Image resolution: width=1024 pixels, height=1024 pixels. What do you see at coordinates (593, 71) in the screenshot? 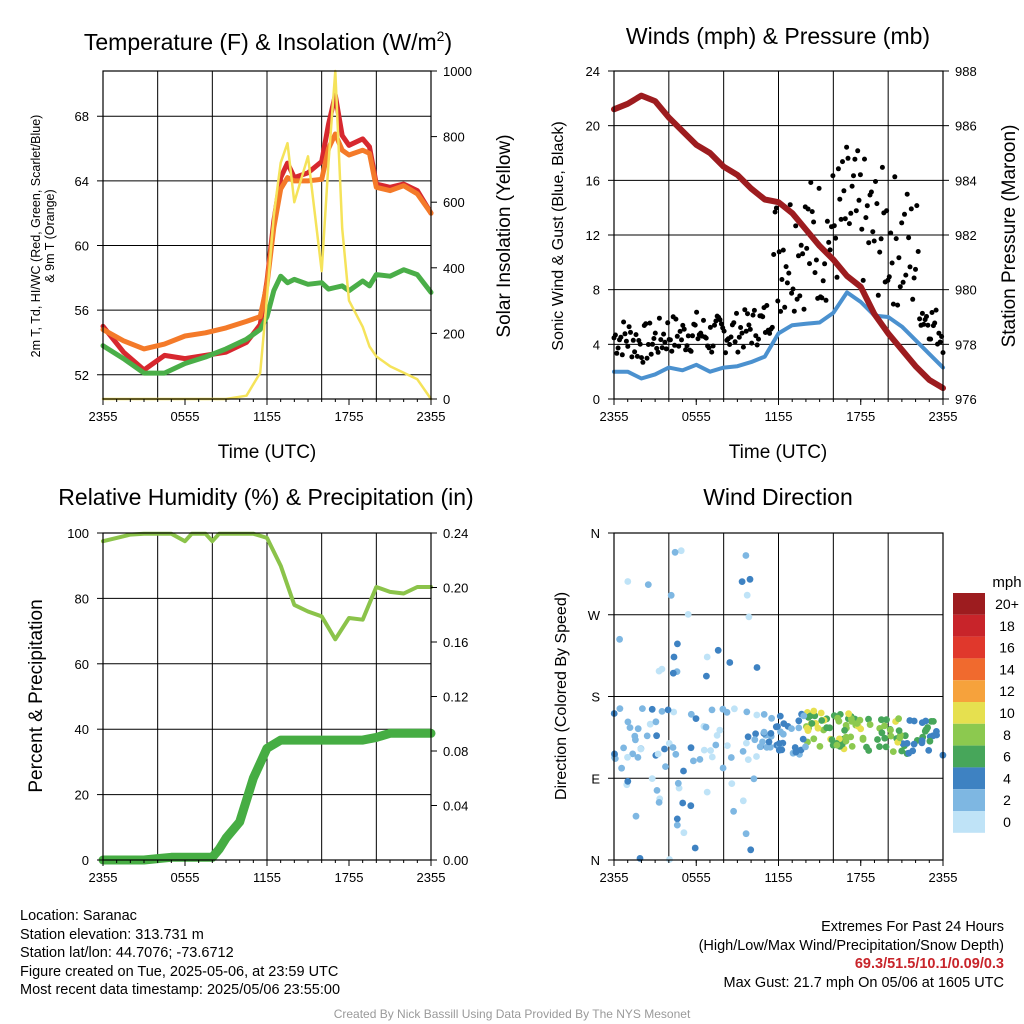
I see `y-tick-label: 24` at bounding box center [593, 71].